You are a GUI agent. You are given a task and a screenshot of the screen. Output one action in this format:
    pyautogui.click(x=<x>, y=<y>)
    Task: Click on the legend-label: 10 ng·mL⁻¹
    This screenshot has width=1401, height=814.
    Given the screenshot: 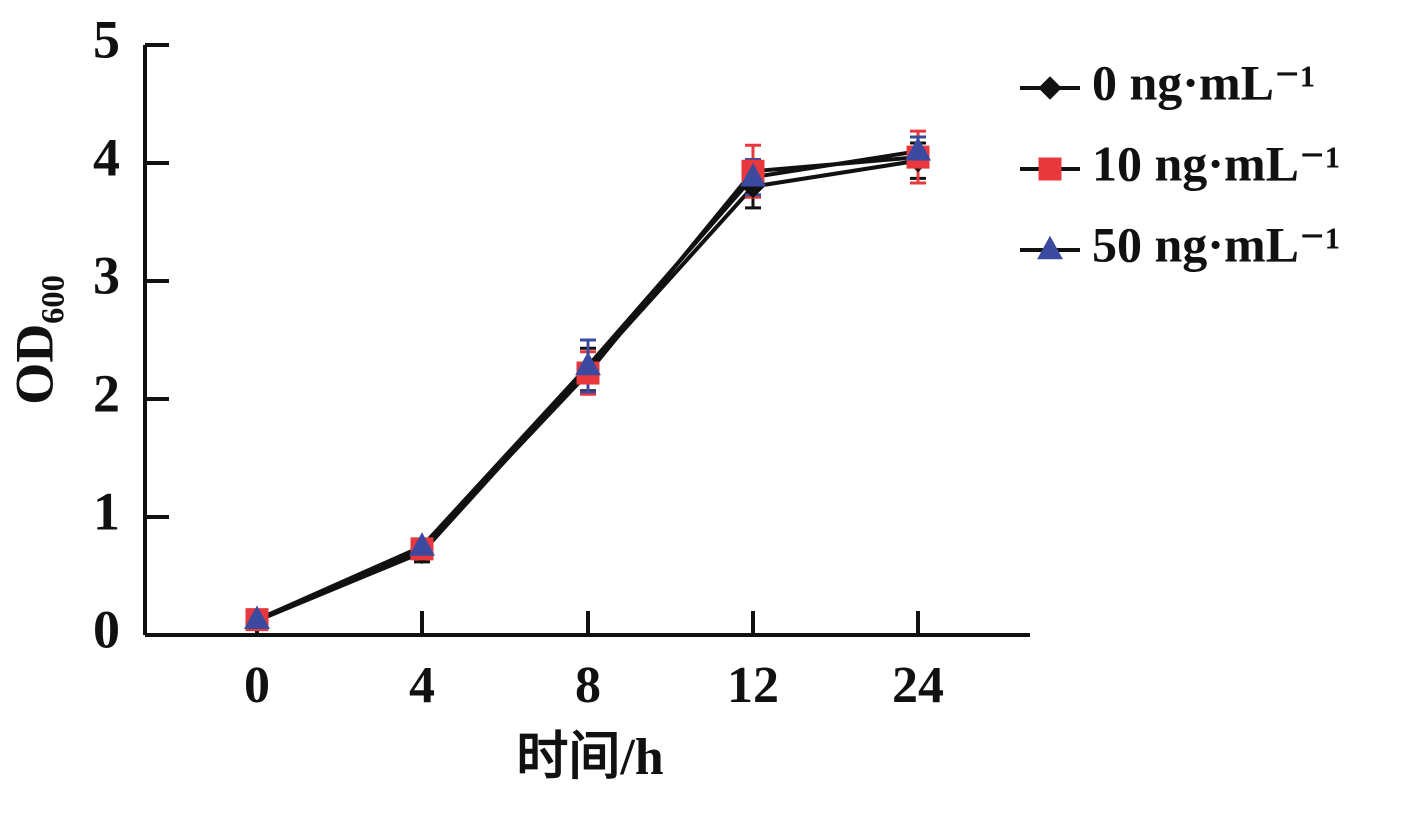 What is the action you would take?
    pyautogui.click(x=1216, y=163)
    